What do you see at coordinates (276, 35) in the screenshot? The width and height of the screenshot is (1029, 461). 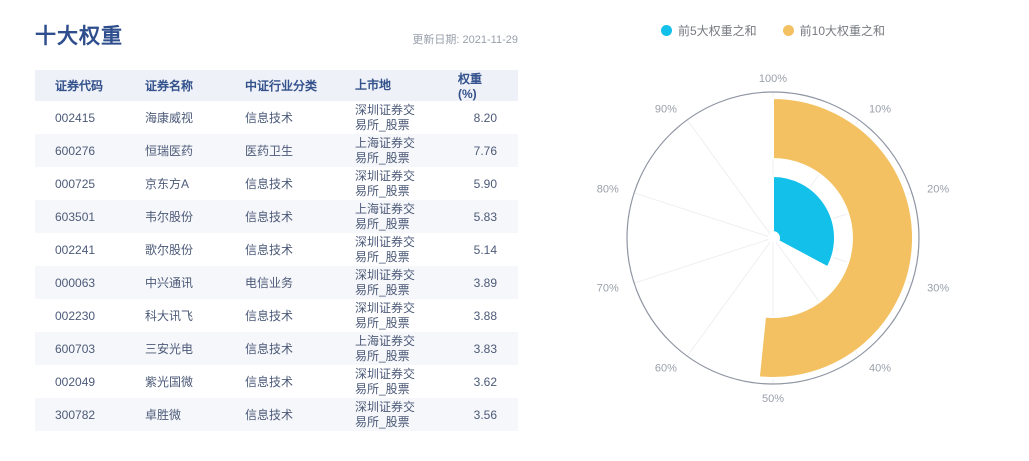 I see `section-header: 十大权重 更新日期: 2021-11-29` at bounding box center [276, 35].